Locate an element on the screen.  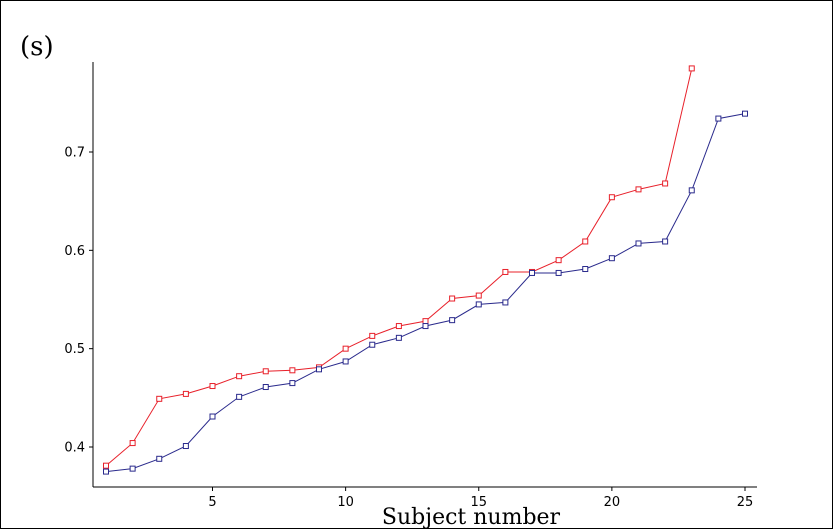
y-tick-label: 0.6 is located at coordinates (74, 251).